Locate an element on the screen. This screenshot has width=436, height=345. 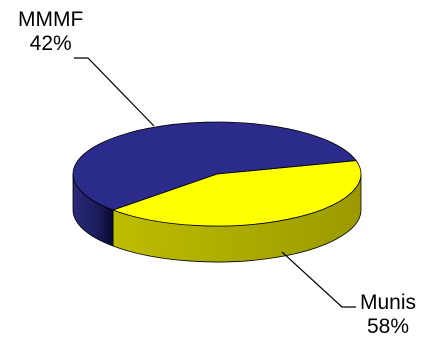
slice-label-munis-name: Munis is located at coordinates (388, 302).